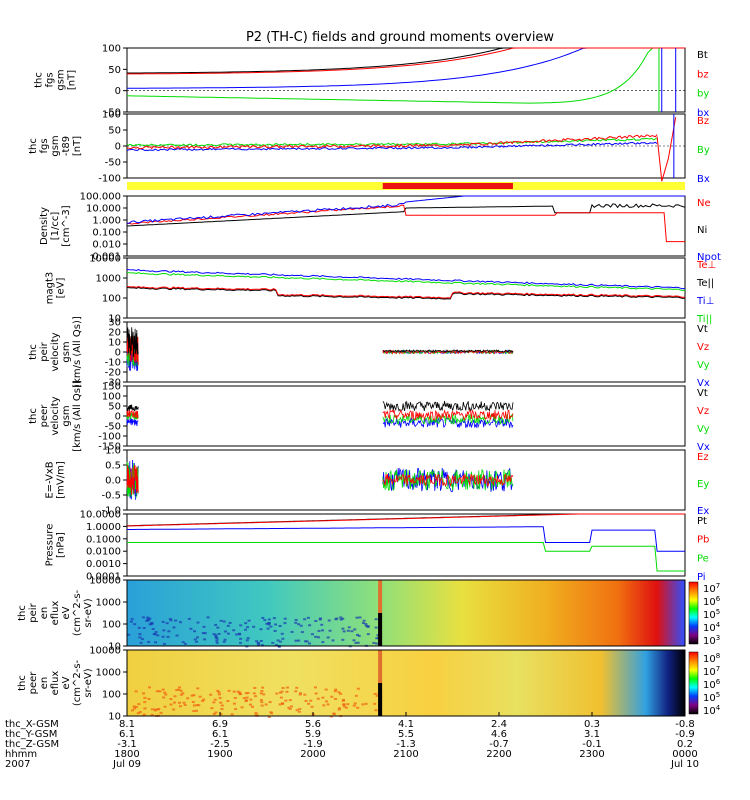 This screenshot has height=800, width=750. Describe the element at coordinates (50, 545) in the screenshot. I see `y-axis-label: Pressure` at that location.